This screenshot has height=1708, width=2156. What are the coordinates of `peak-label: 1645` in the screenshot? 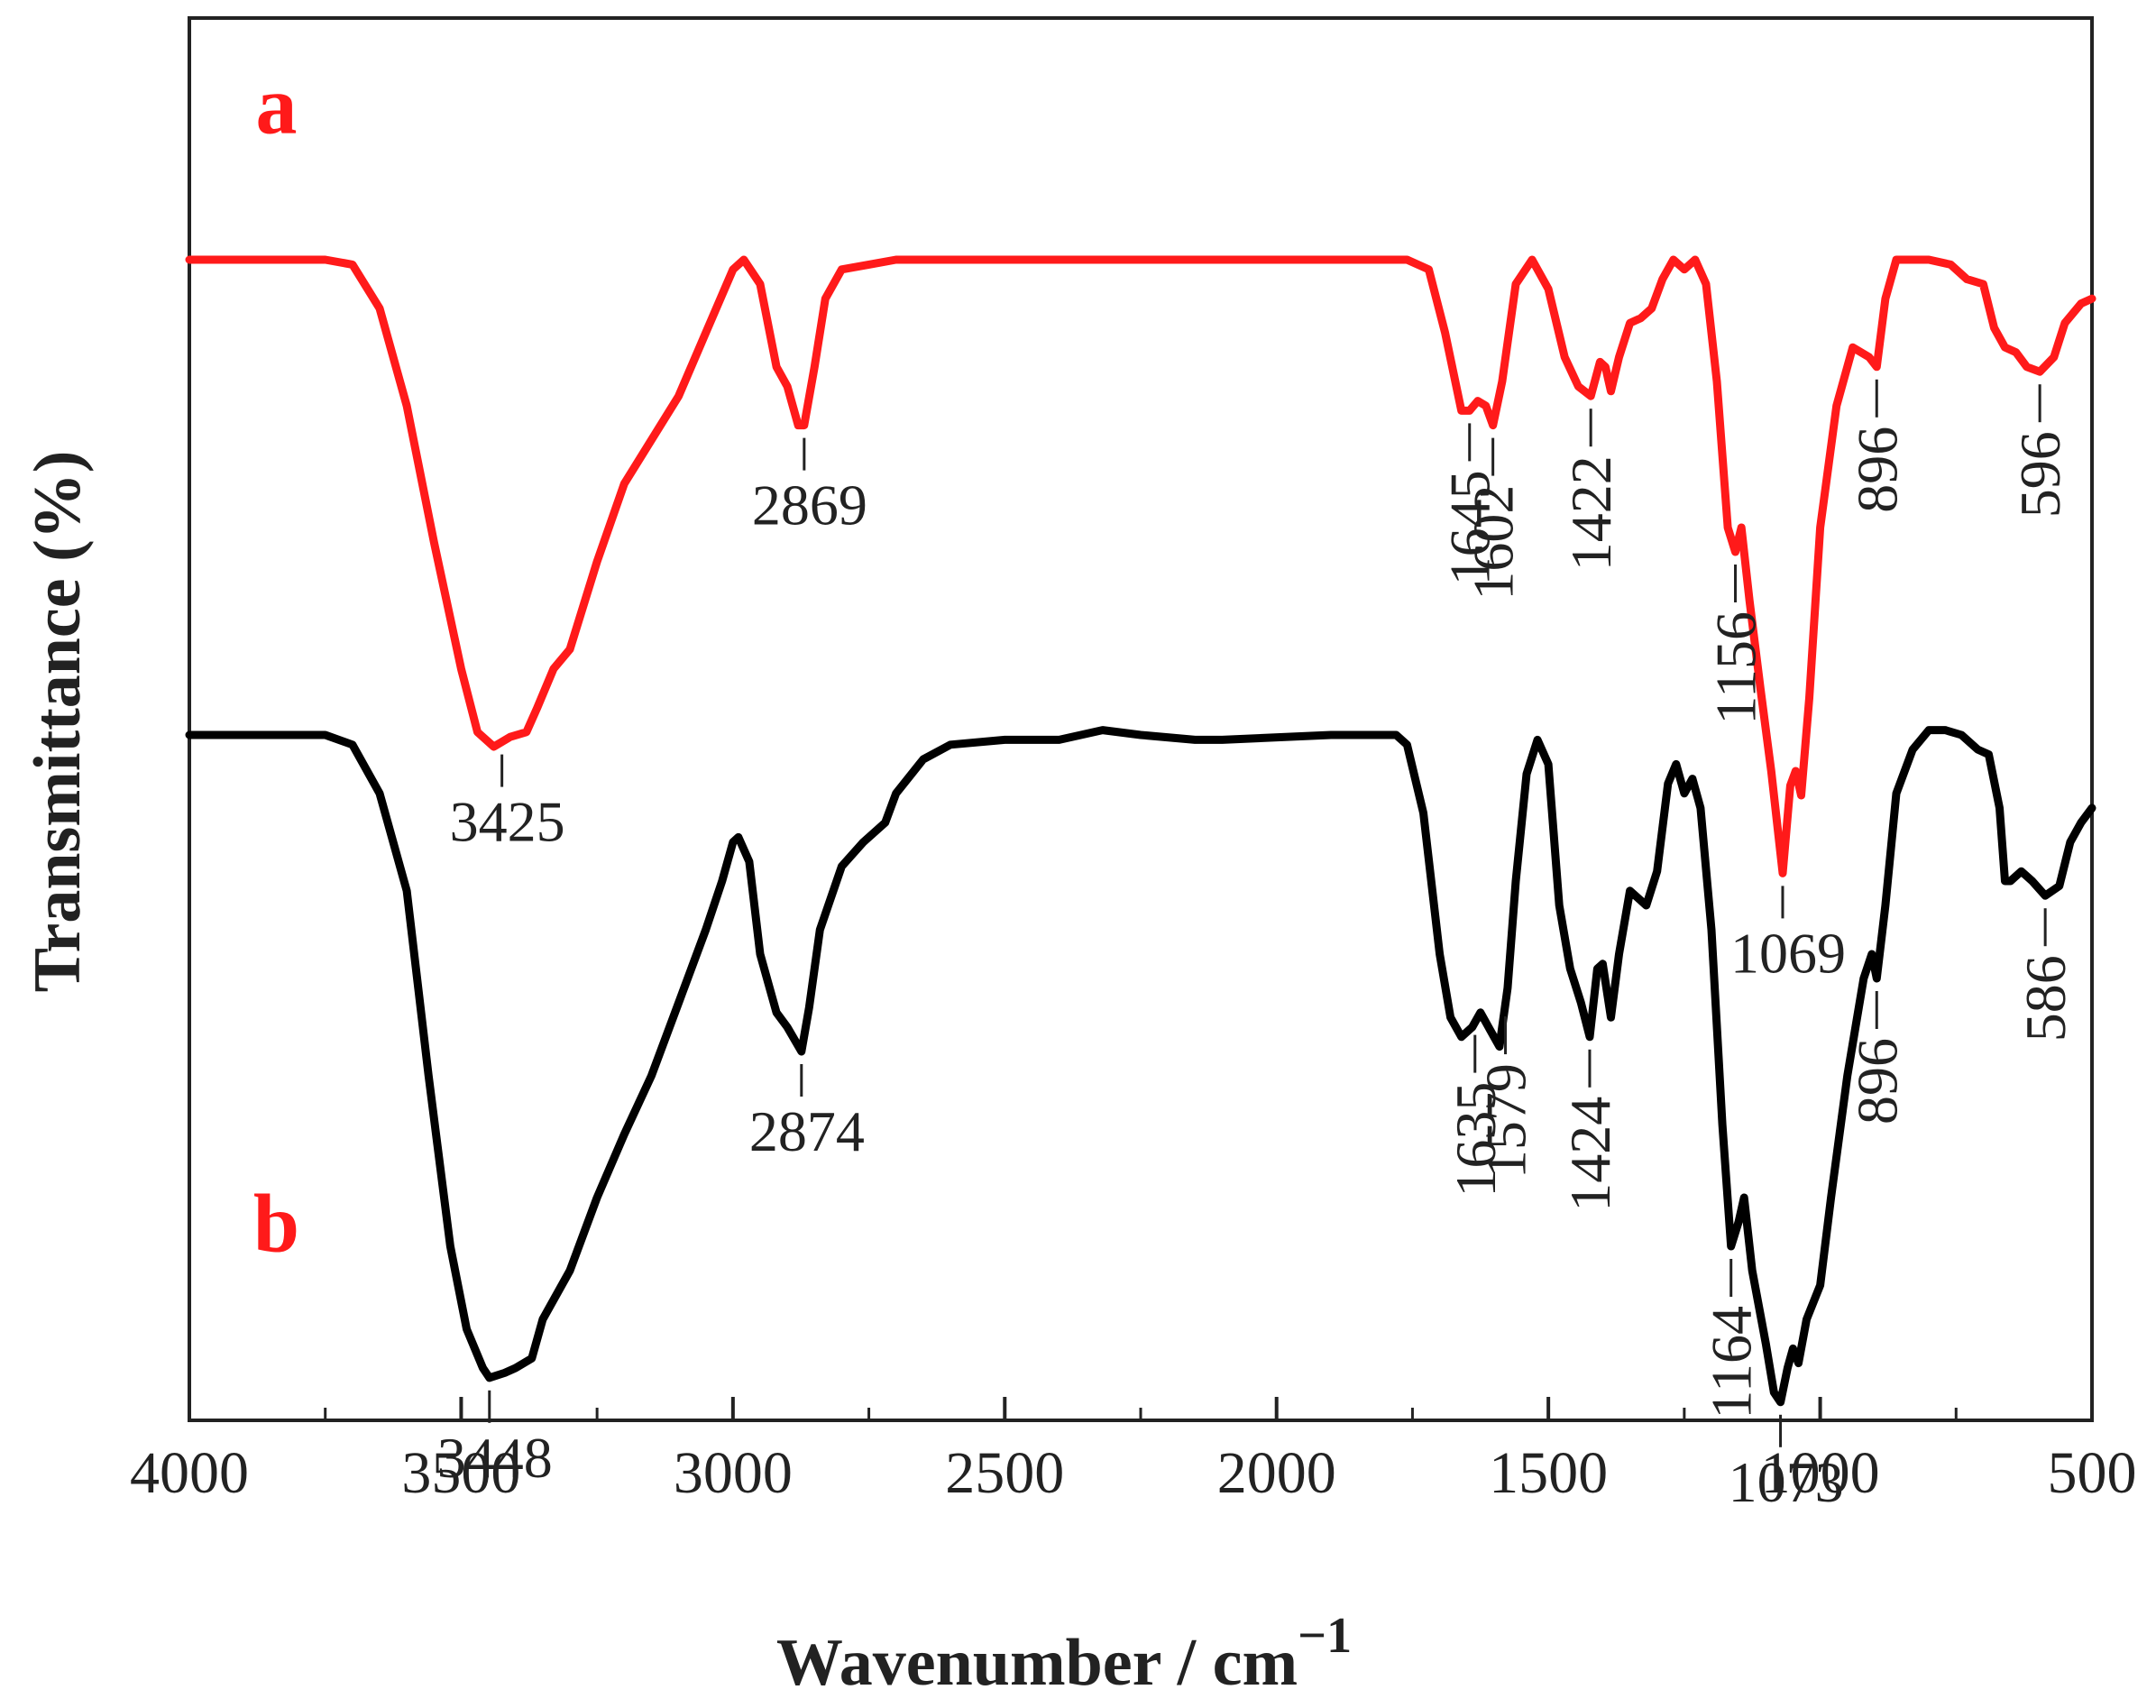 It's located at (1470, 527).